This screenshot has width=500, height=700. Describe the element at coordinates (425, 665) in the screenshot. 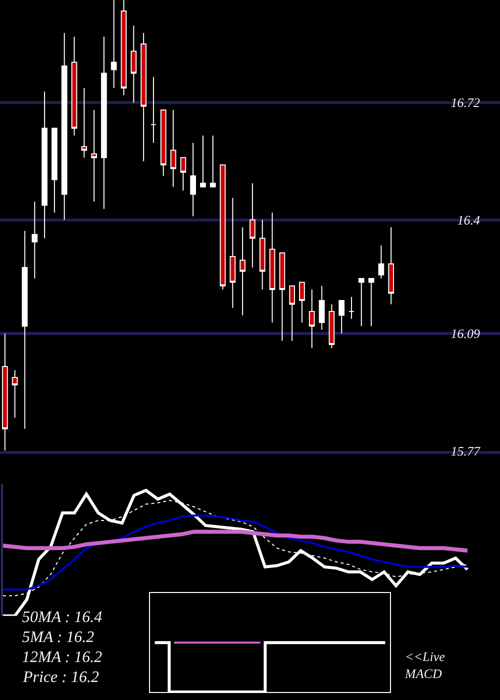

I see `text: <<Live MACD` at that location.